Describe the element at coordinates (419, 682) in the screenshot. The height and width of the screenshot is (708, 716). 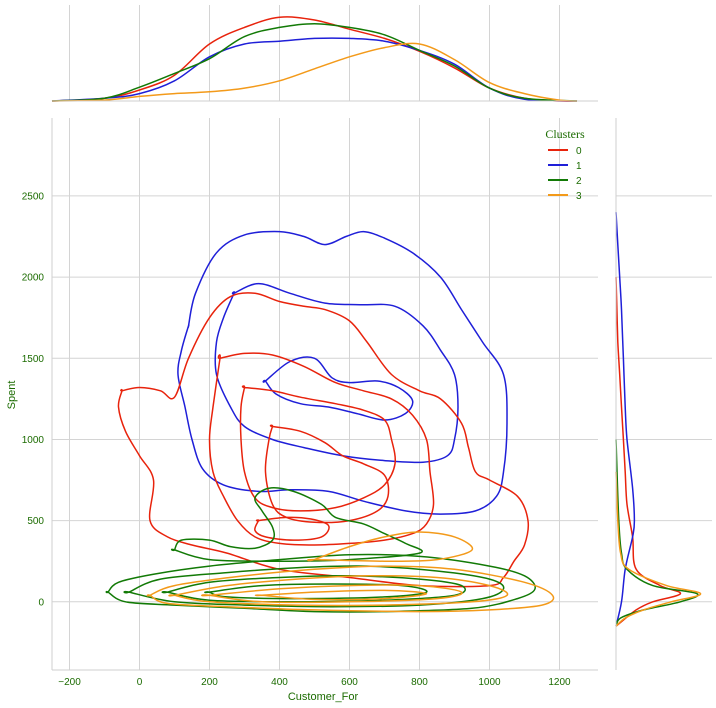
I see `x-tick-label: 800` at that location.